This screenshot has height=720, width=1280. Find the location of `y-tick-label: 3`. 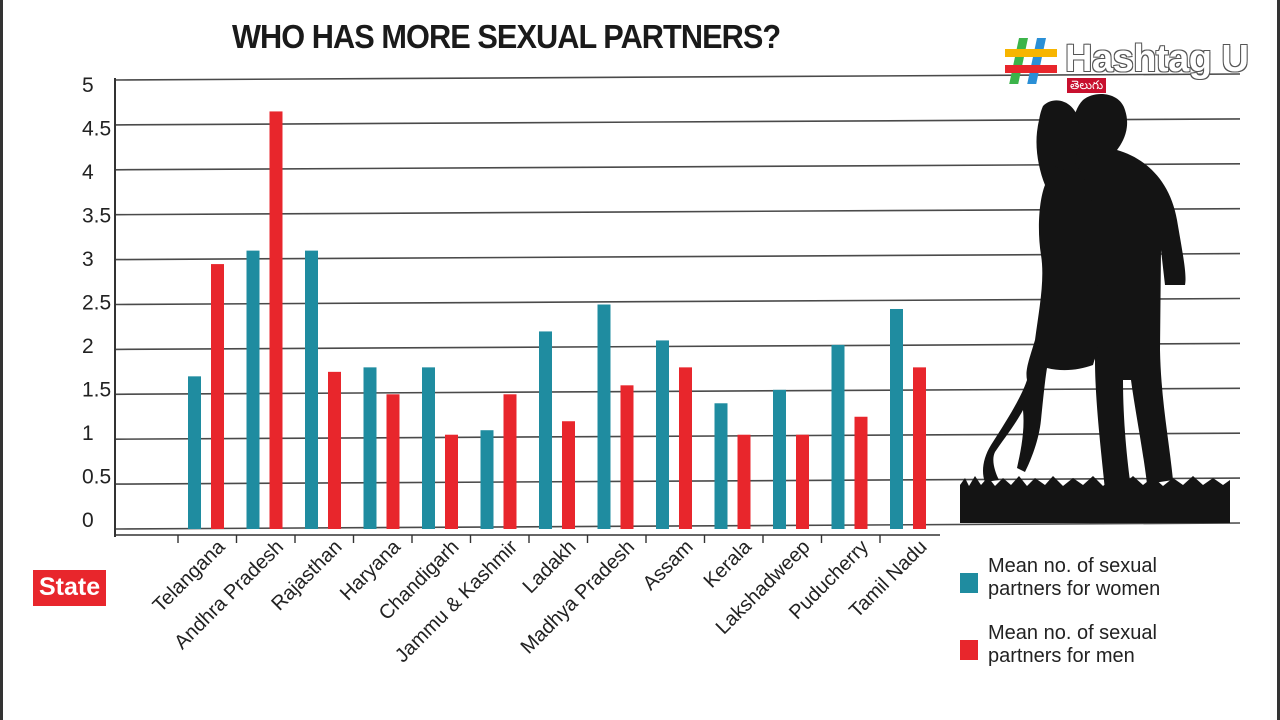

y-tick-label: 3 is located at coordinates (88, 259).